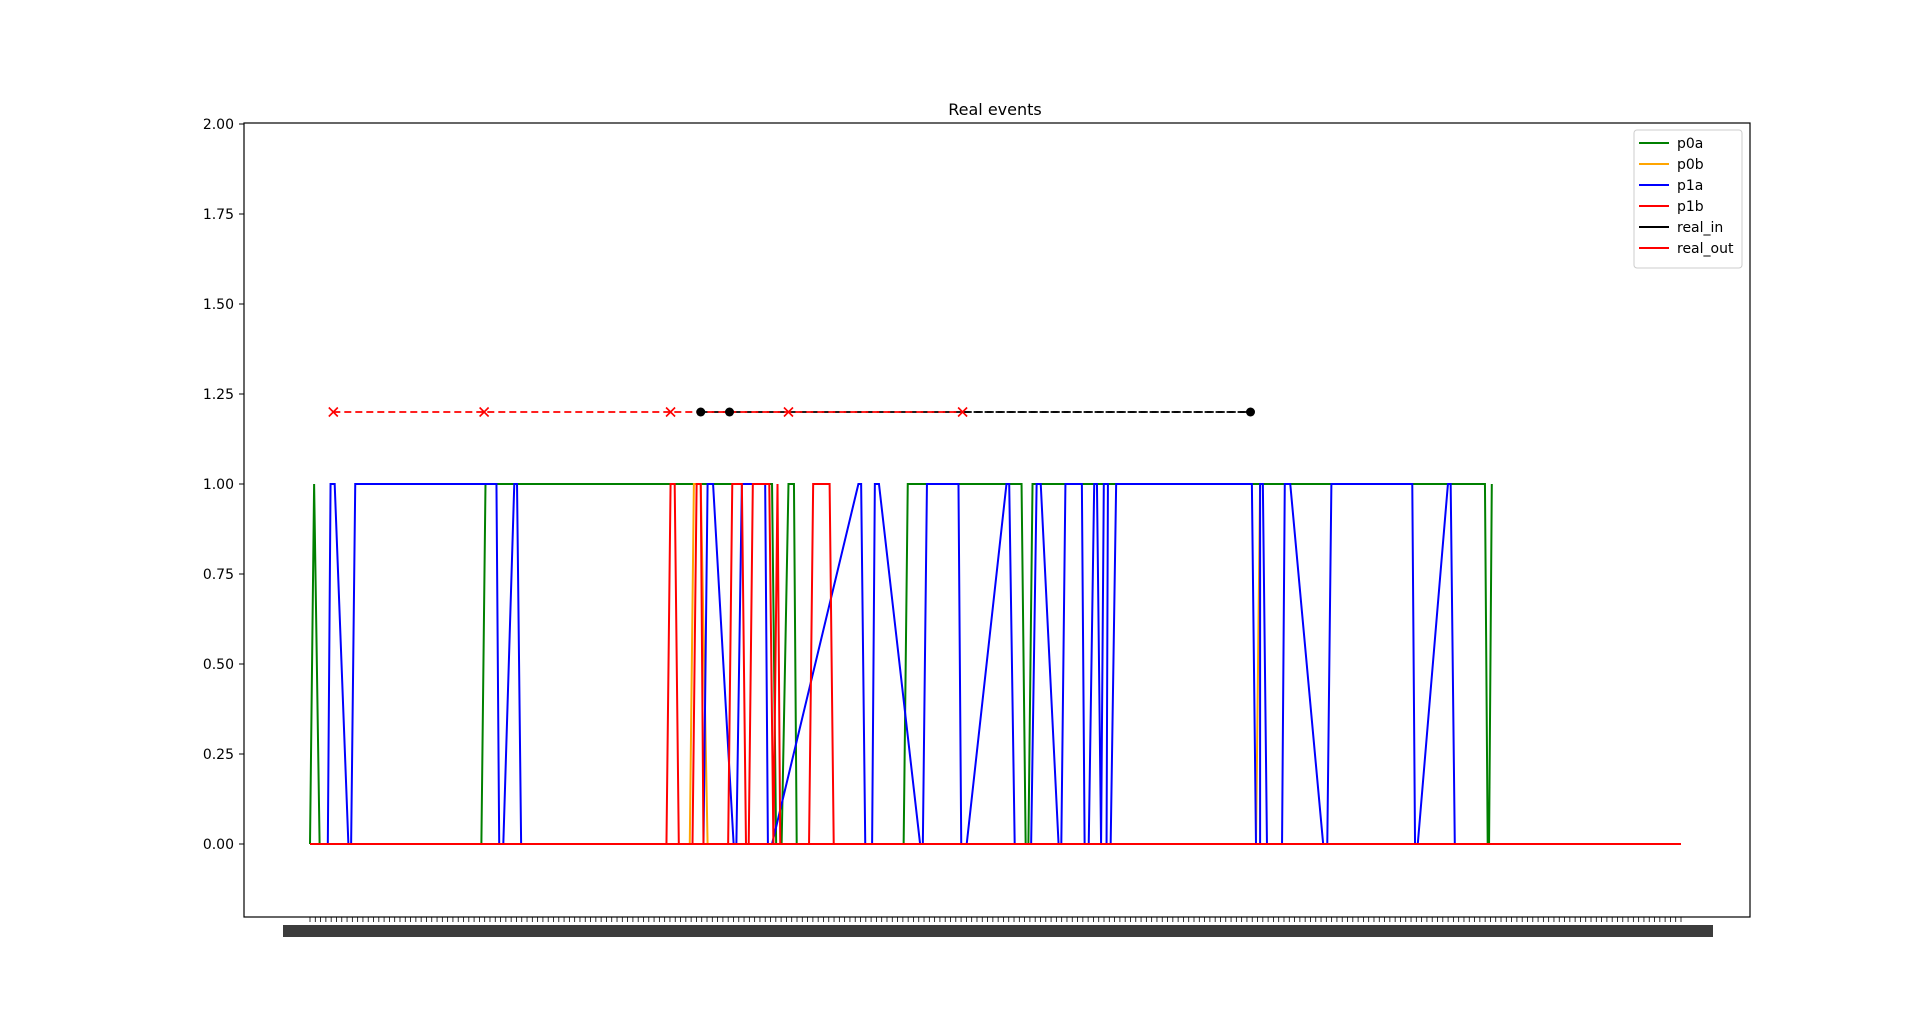 This screenshot has width=1920, height=1022. Describe the element at coordinates (218, 665) in the screenshot. I see `y-tick-label: 0.50` at that location.